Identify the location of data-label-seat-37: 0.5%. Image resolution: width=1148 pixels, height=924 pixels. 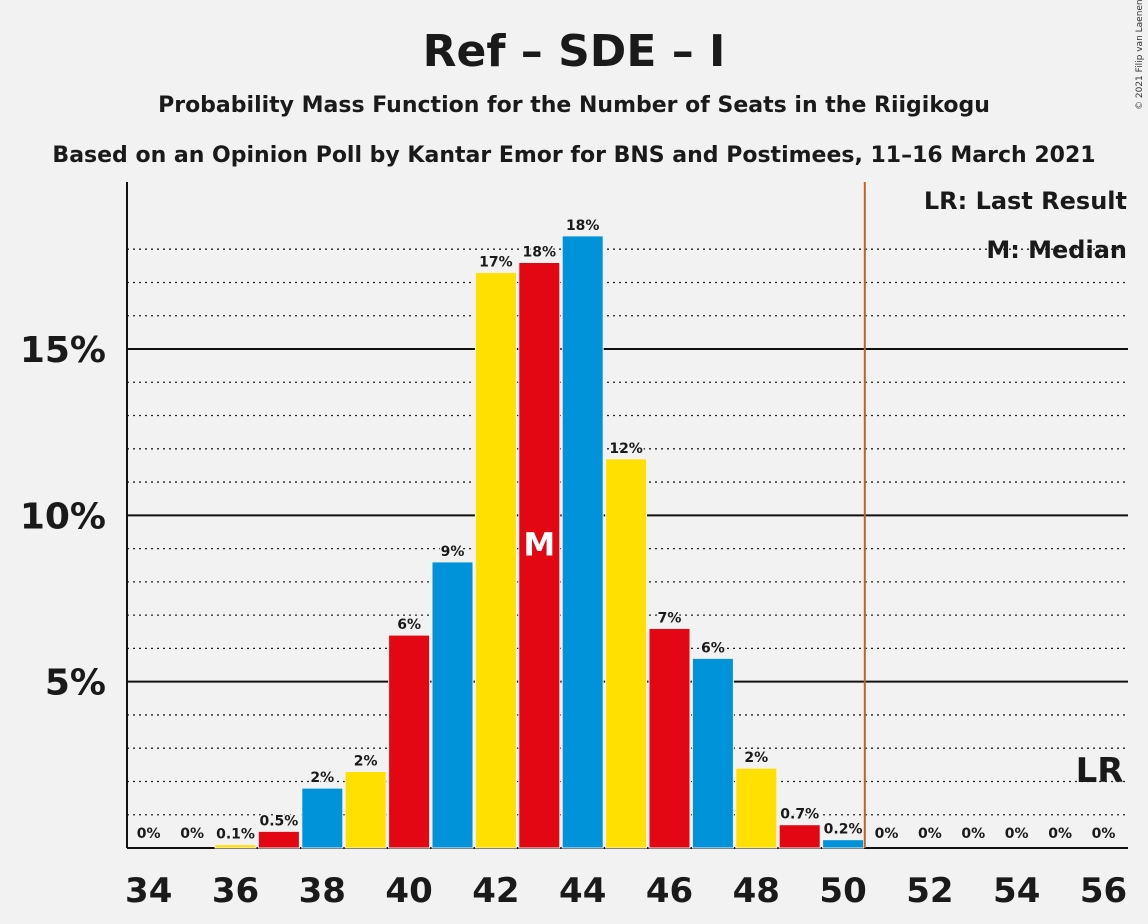
(278, 821).